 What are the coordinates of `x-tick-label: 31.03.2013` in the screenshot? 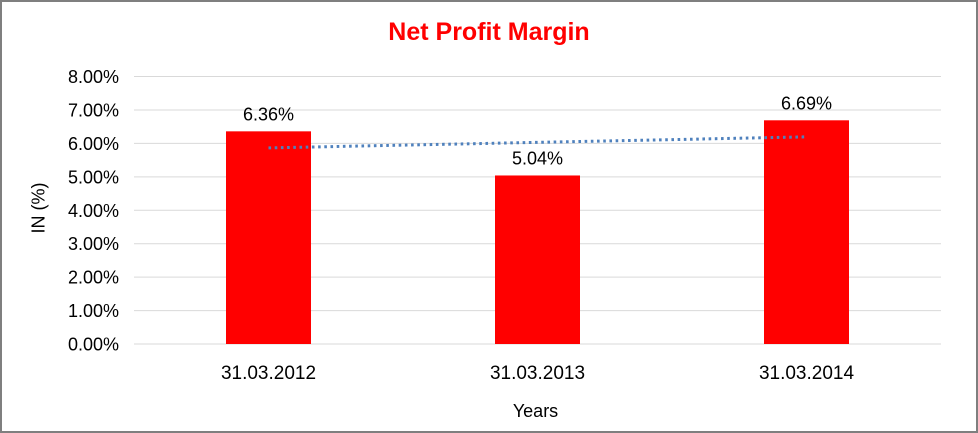 It's located at (537, 373).